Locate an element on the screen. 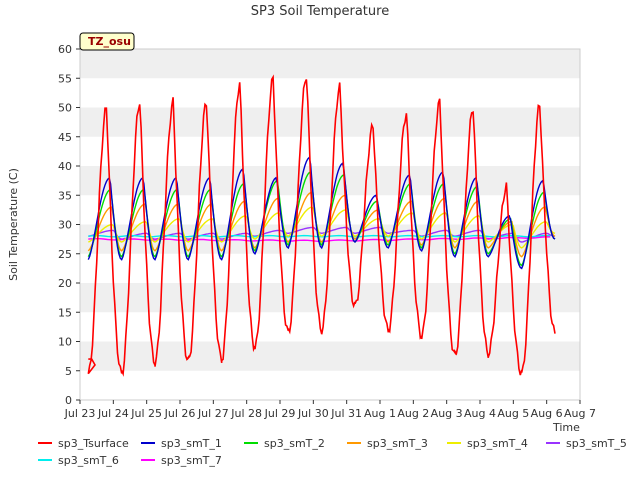 The image size is (640, 484). y-tick-label: 40 is located at coordinates (65, 166).